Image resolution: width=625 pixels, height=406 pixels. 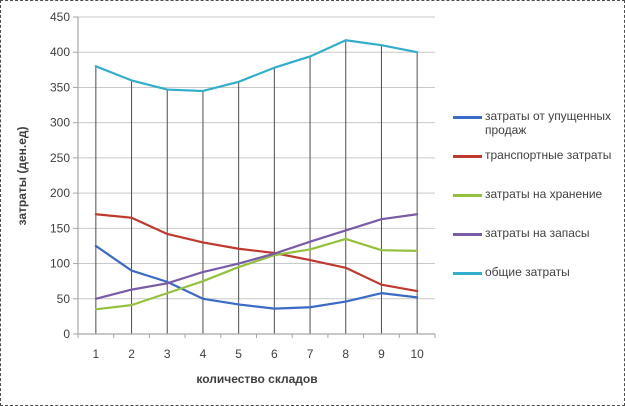 I want to click on y-tick-label: 400, so click(x=60, y=52).